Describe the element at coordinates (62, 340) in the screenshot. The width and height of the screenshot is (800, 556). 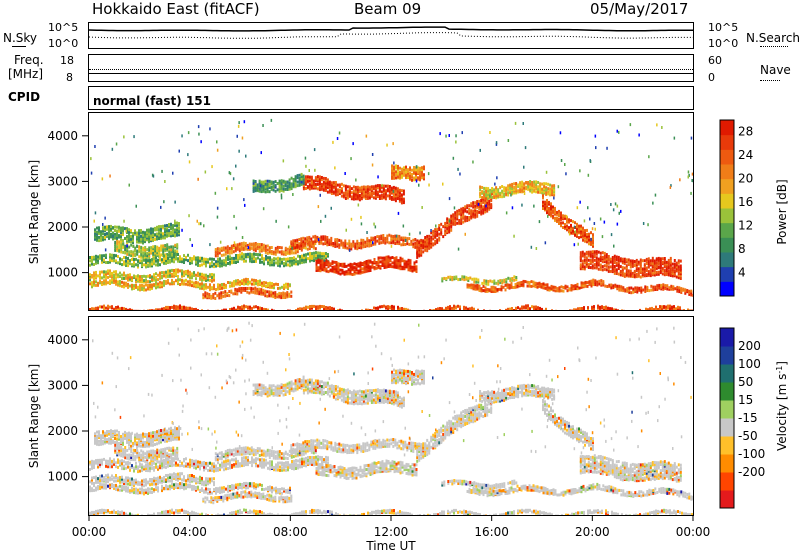
I see `velocity-y-tick-label: 4000` at that location.